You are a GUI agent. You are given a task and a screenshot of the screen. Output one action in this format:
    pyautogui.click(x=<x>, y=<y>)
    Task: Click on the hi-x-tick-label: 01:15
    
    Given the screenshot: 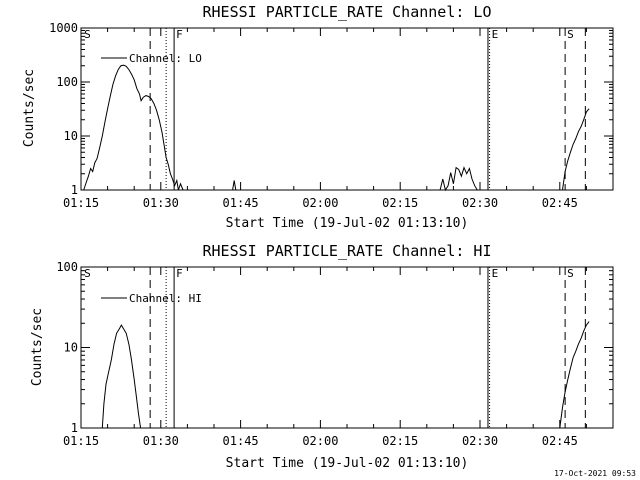 What is the action you would take?
    pyautogui.click(x=81, y=441)
    